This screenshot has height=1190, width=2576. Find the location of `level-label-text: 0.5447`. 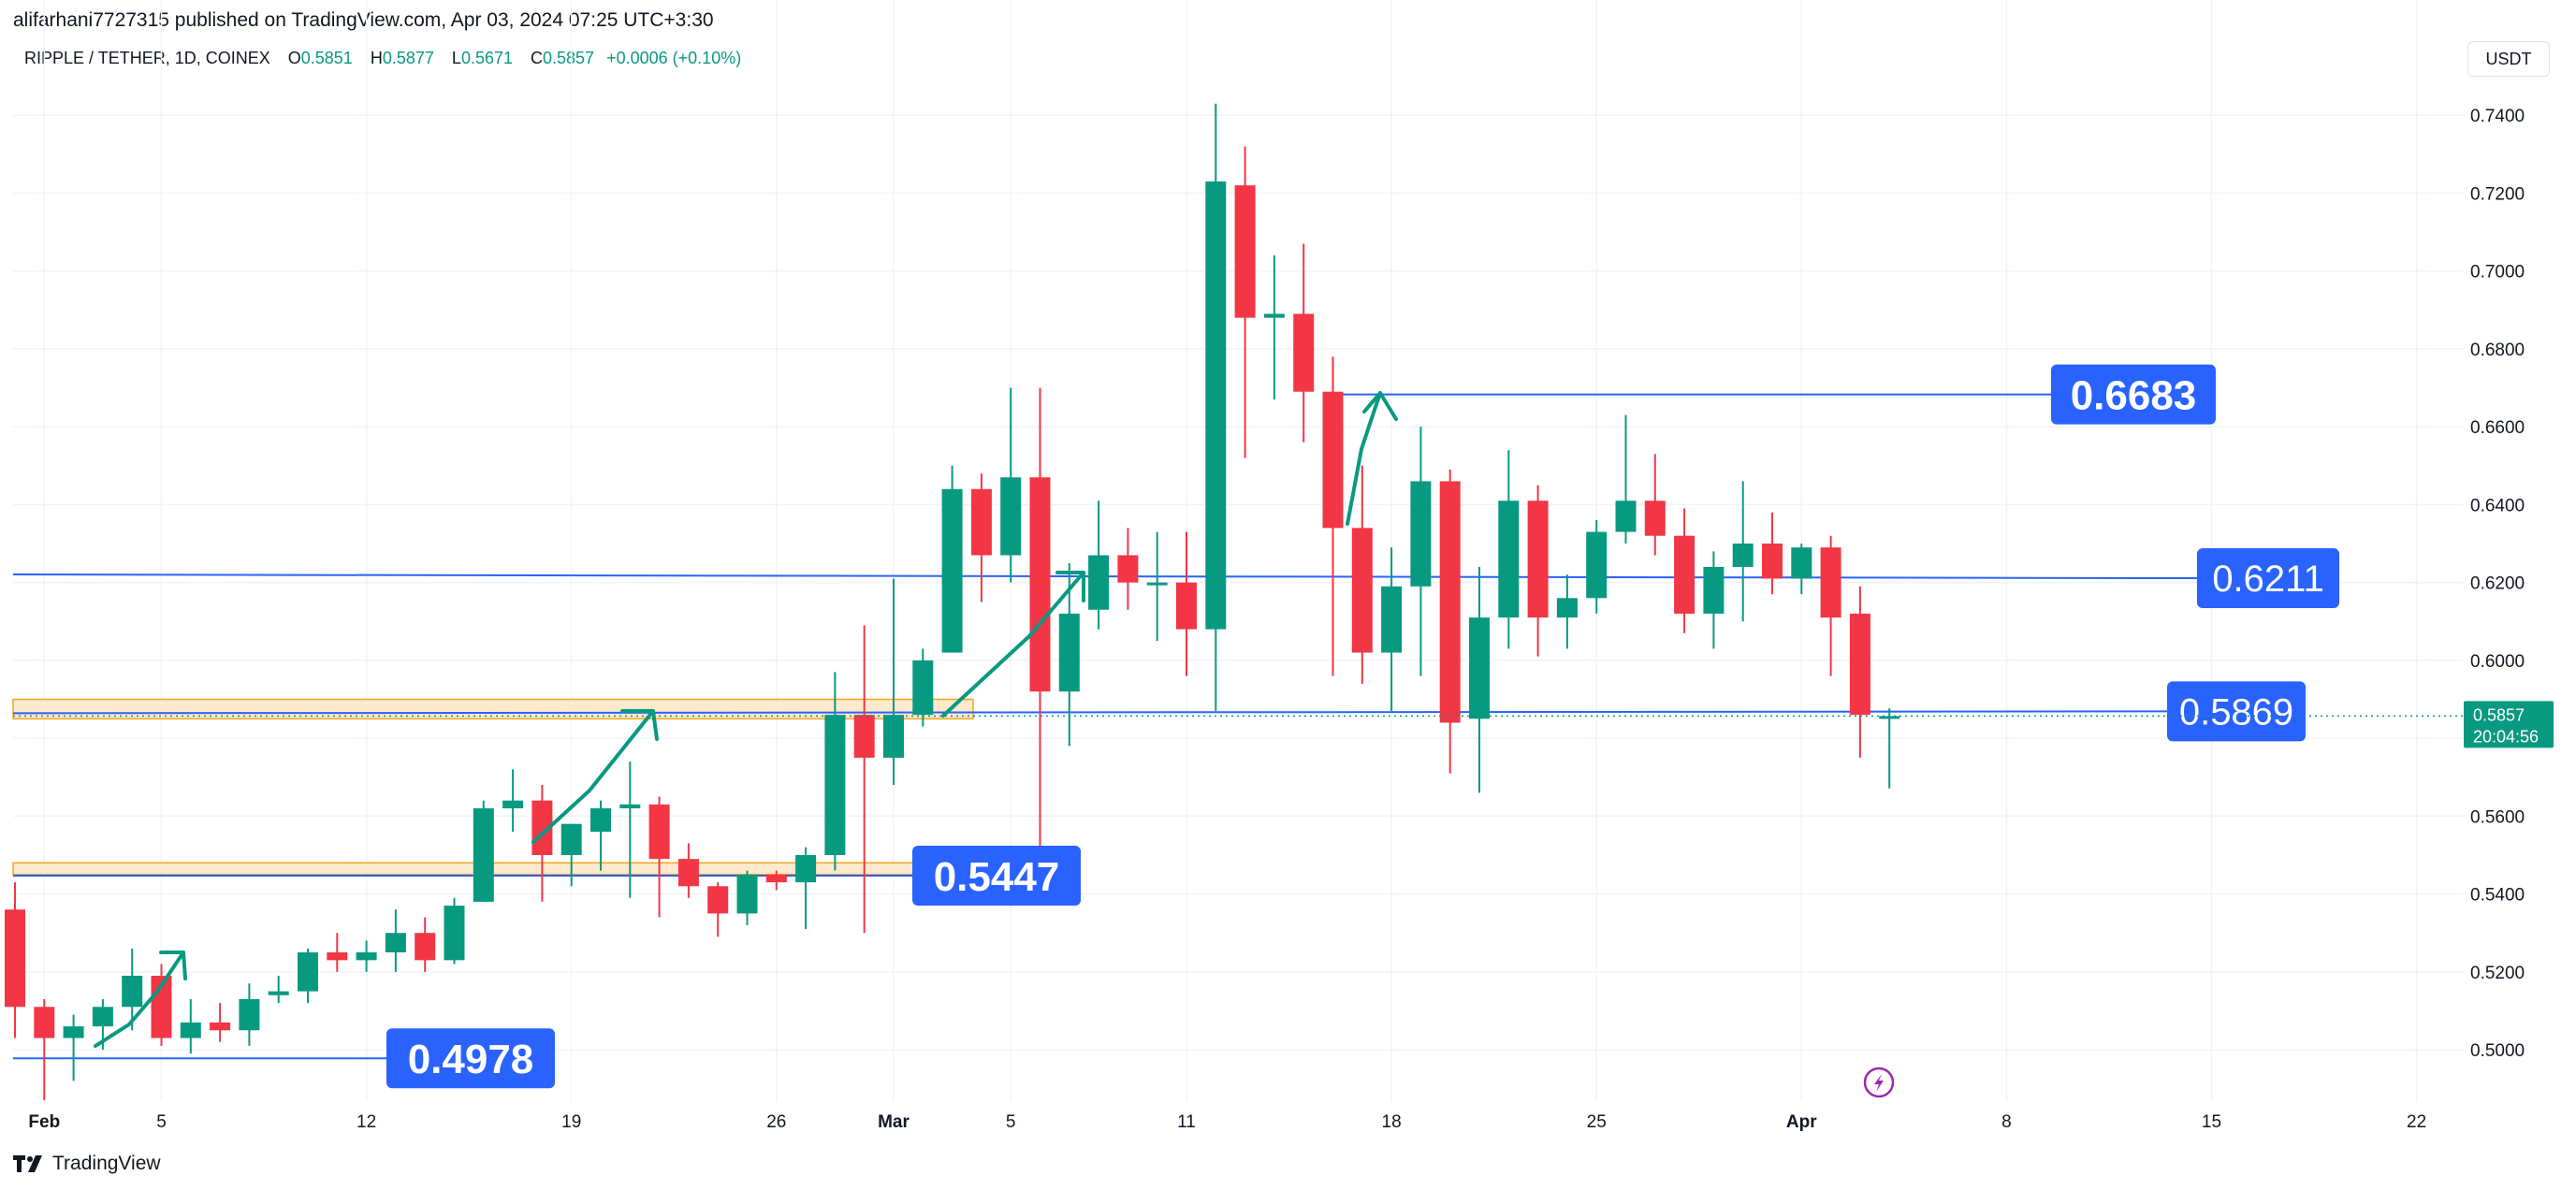

level-label-text: 0.5447 is located at coordinates (997, 877).